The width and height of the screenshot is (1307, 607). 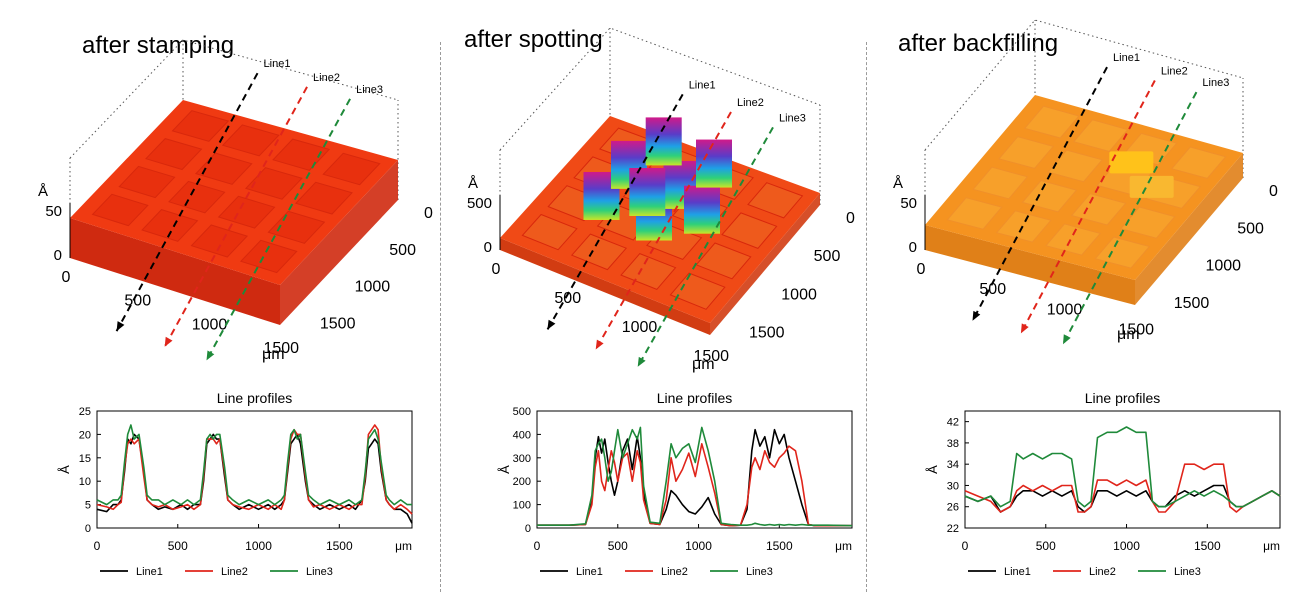 I want to click on y-tick-label: 15, so click(x=85, y=459).